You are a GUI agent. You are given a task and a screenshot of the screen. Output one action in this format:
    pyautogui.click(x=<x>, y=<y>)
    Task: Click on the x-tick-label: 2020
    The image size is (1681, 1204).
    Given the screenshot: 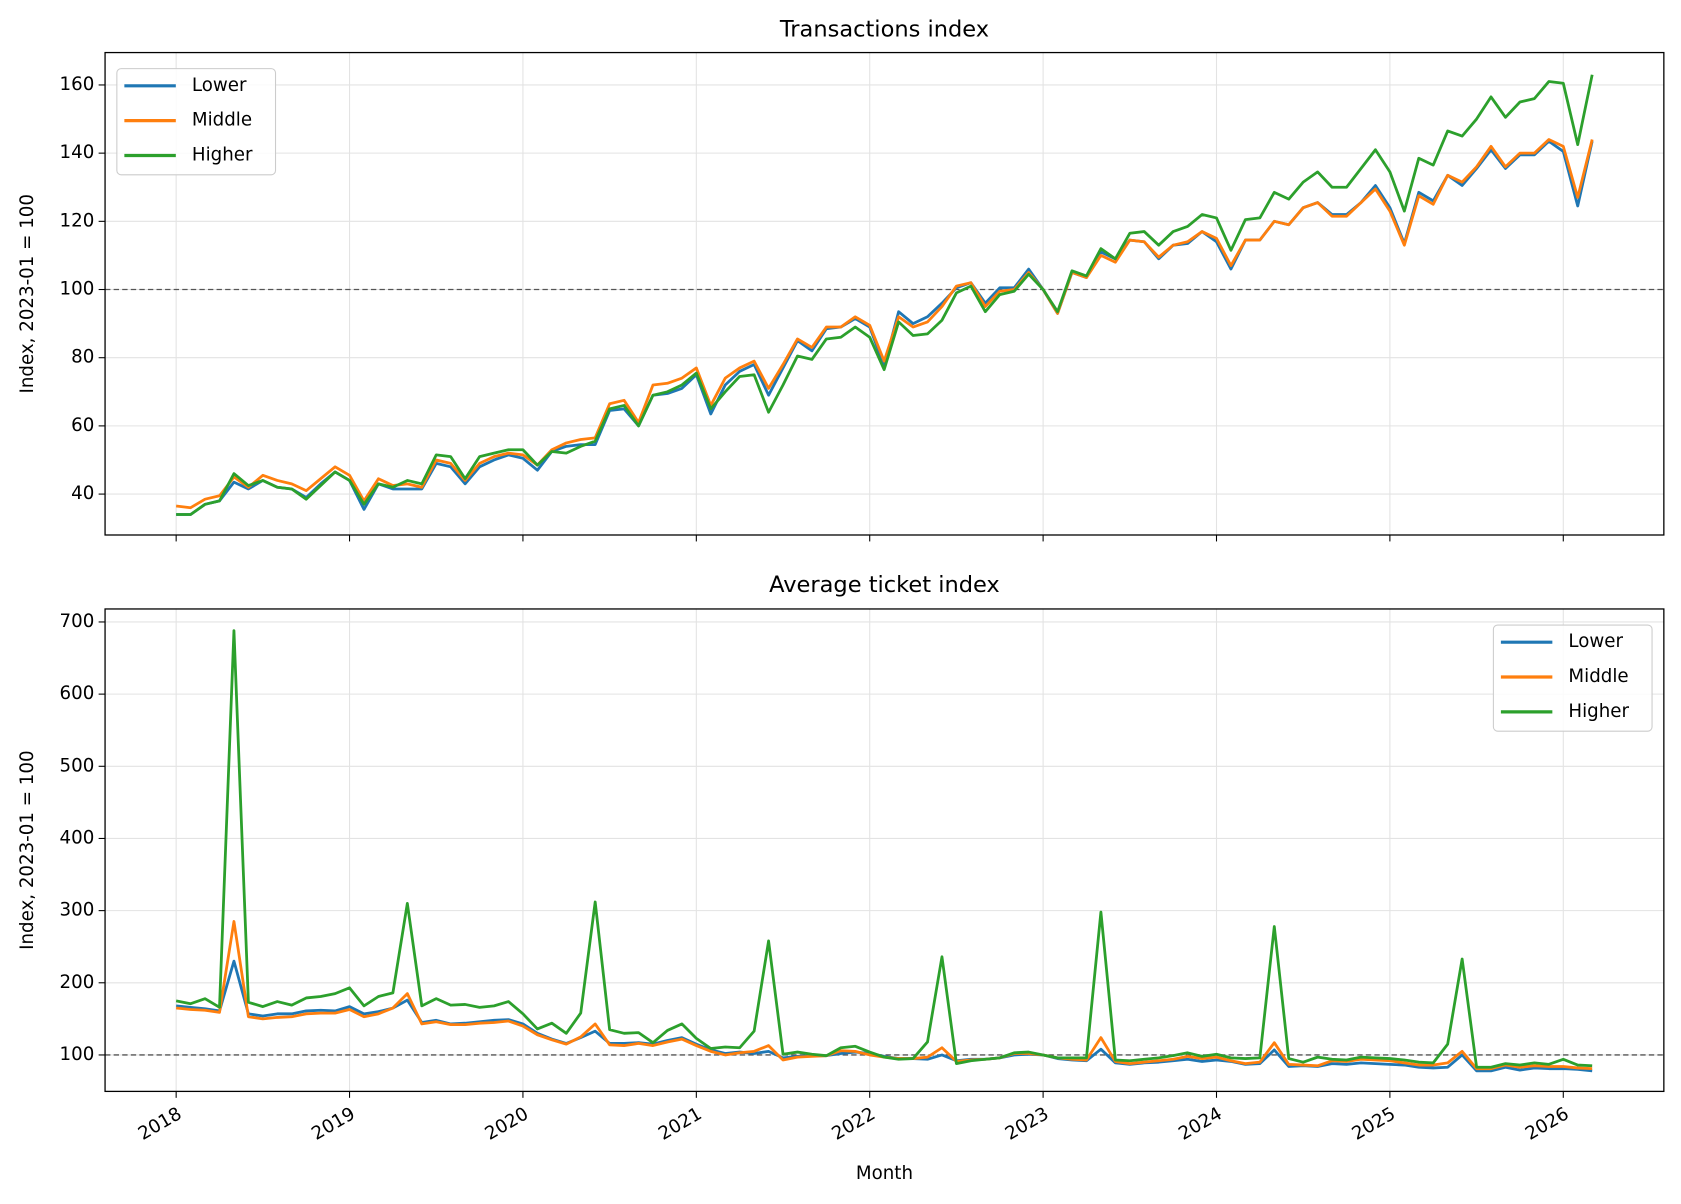 What is the action you would take?
    pyautogui.click(x=507, y=1123)
    